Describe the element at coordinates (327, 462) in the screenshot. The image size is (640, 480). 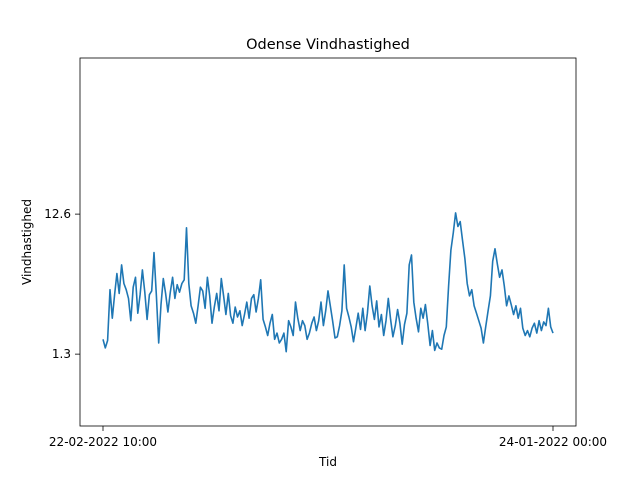
I see `x-axis-label: Tid` at that location.